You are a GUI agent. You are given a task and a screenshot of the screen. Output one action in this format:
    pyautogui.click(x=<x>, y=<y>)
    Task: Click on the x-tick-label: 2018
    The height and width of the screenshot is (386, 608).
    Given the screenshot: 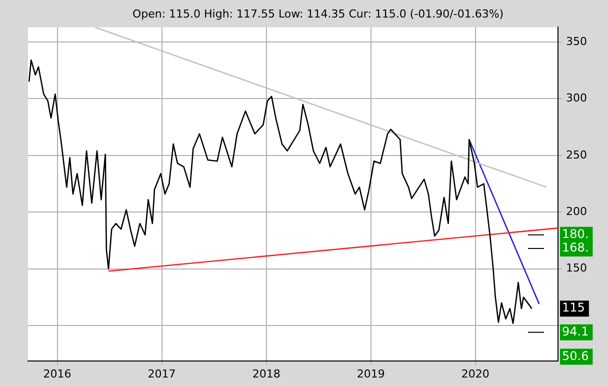 What is the action you would take?
    pyautogui.click(x=266, y=373)
    